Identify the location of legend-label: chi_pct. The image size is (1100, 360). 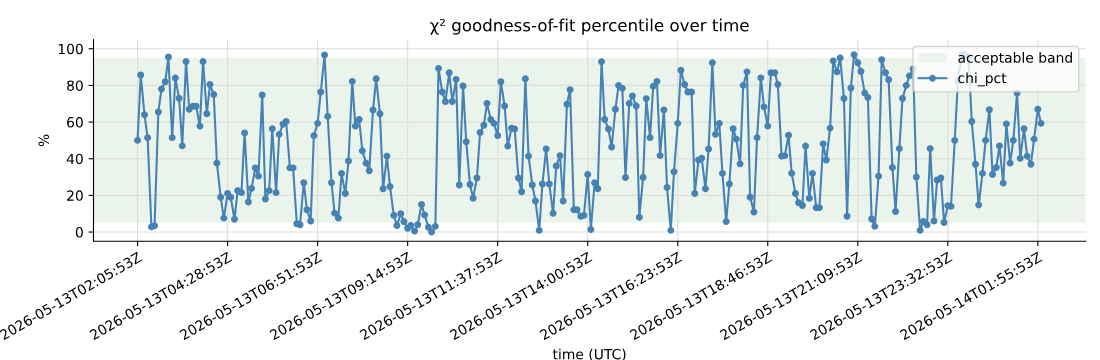
(982, 79).